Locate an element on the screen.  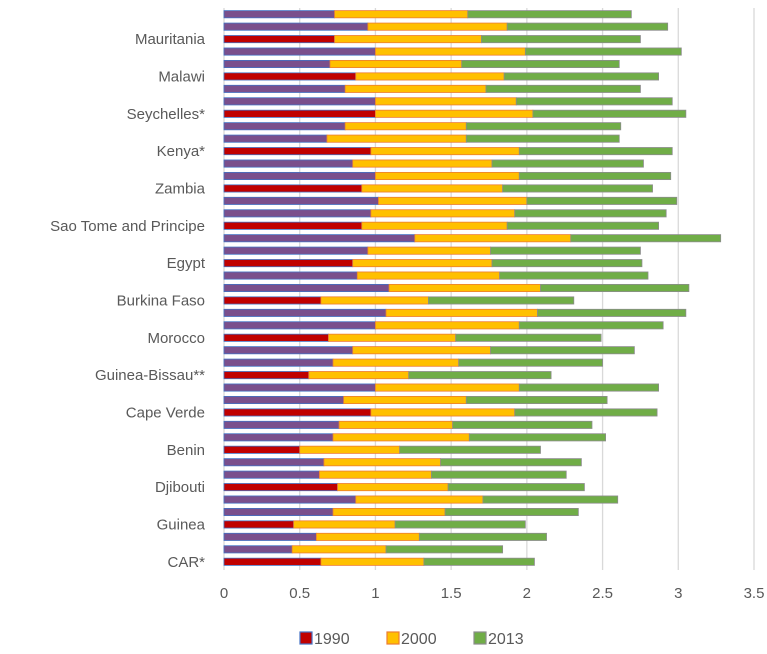
x-tick-label: 1 is located at coordinates (375, 593).